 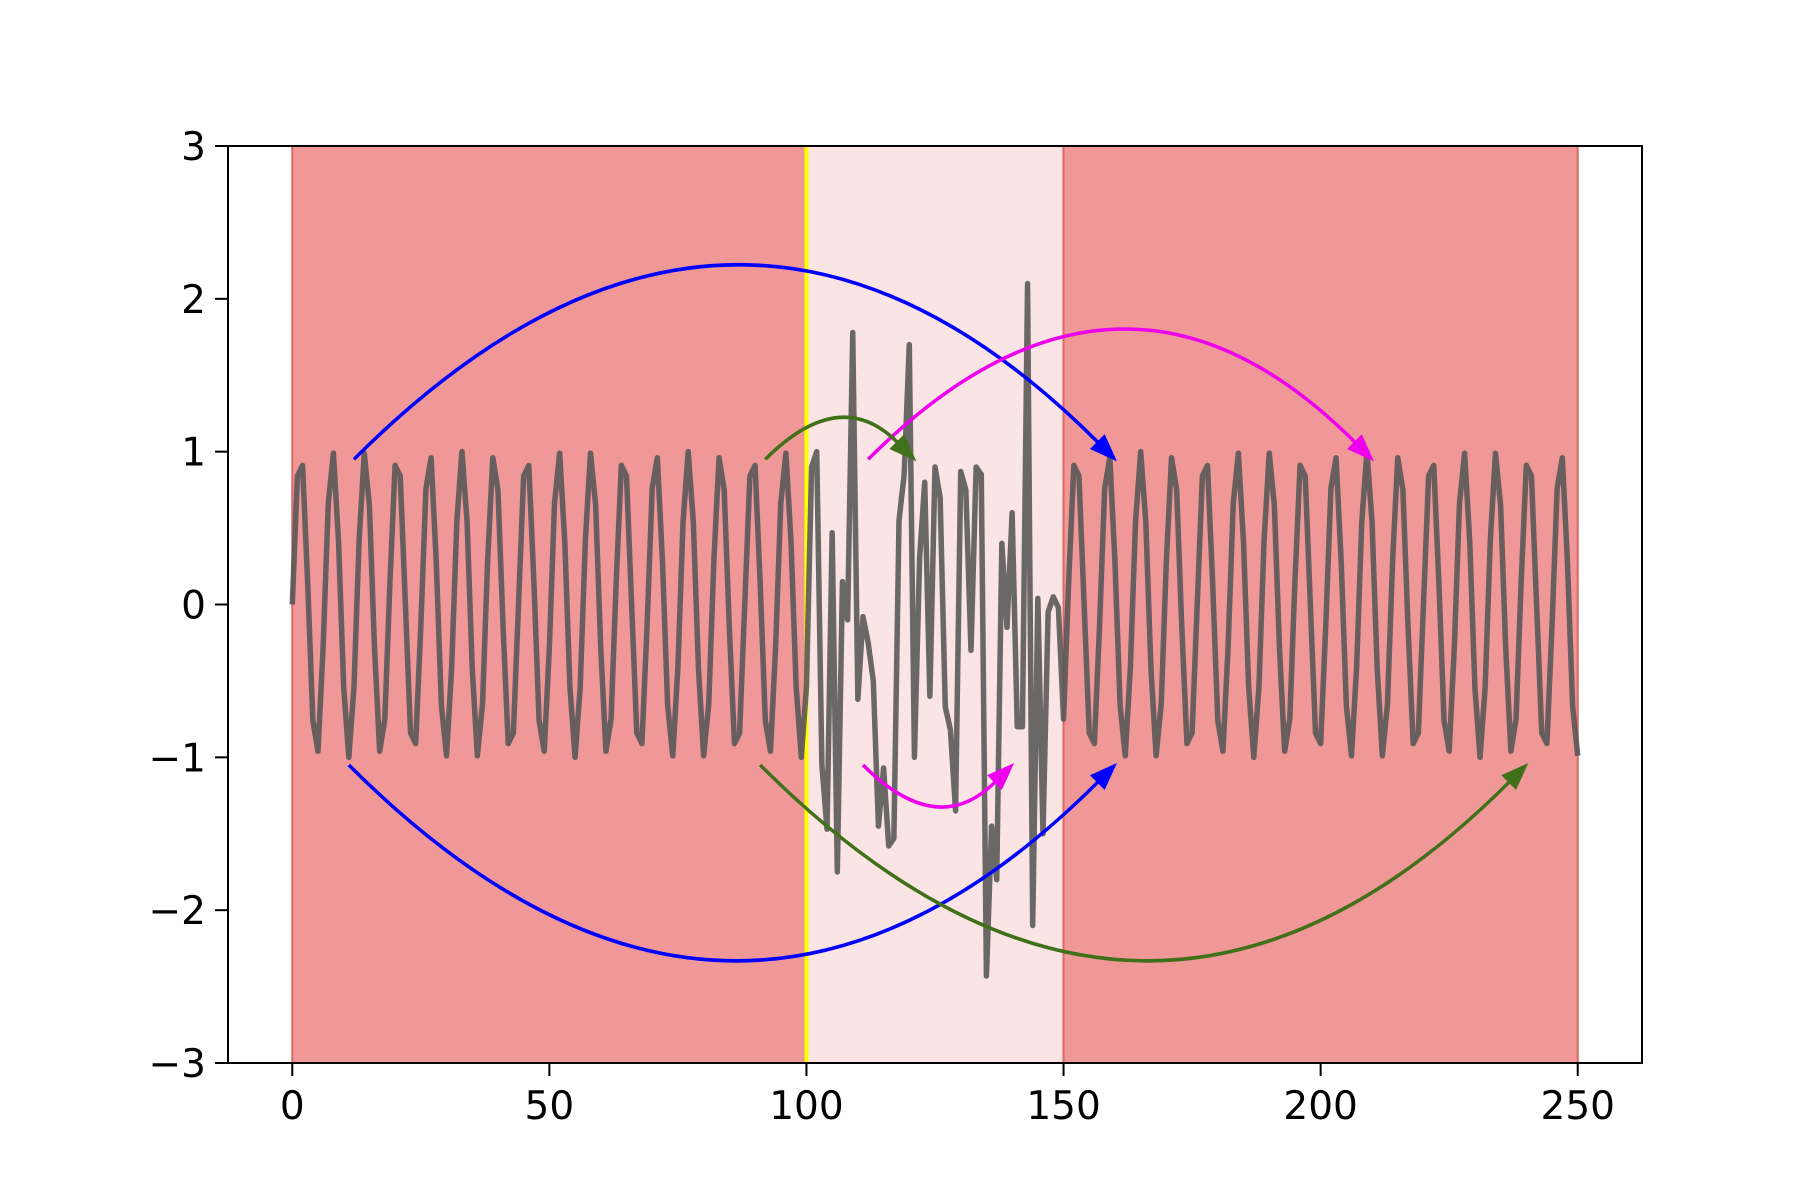 I want to click on y-tick-label: −3, so click(x=178, y=1064).